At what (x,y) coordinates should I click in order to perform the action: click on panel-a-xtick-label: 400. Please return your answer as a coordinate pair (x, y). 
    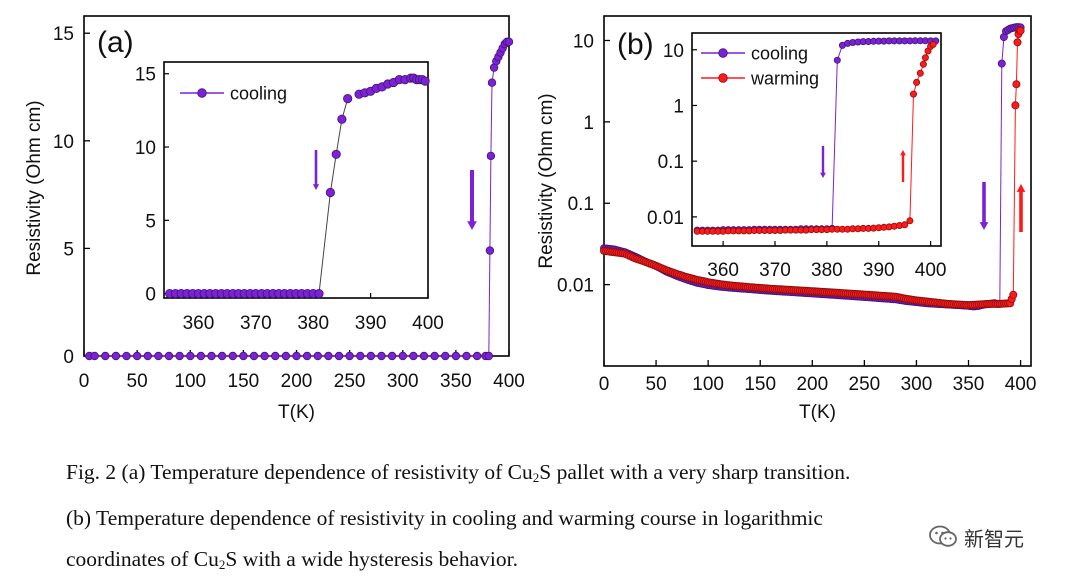
    Looking at the image, I should click on (509, 381).